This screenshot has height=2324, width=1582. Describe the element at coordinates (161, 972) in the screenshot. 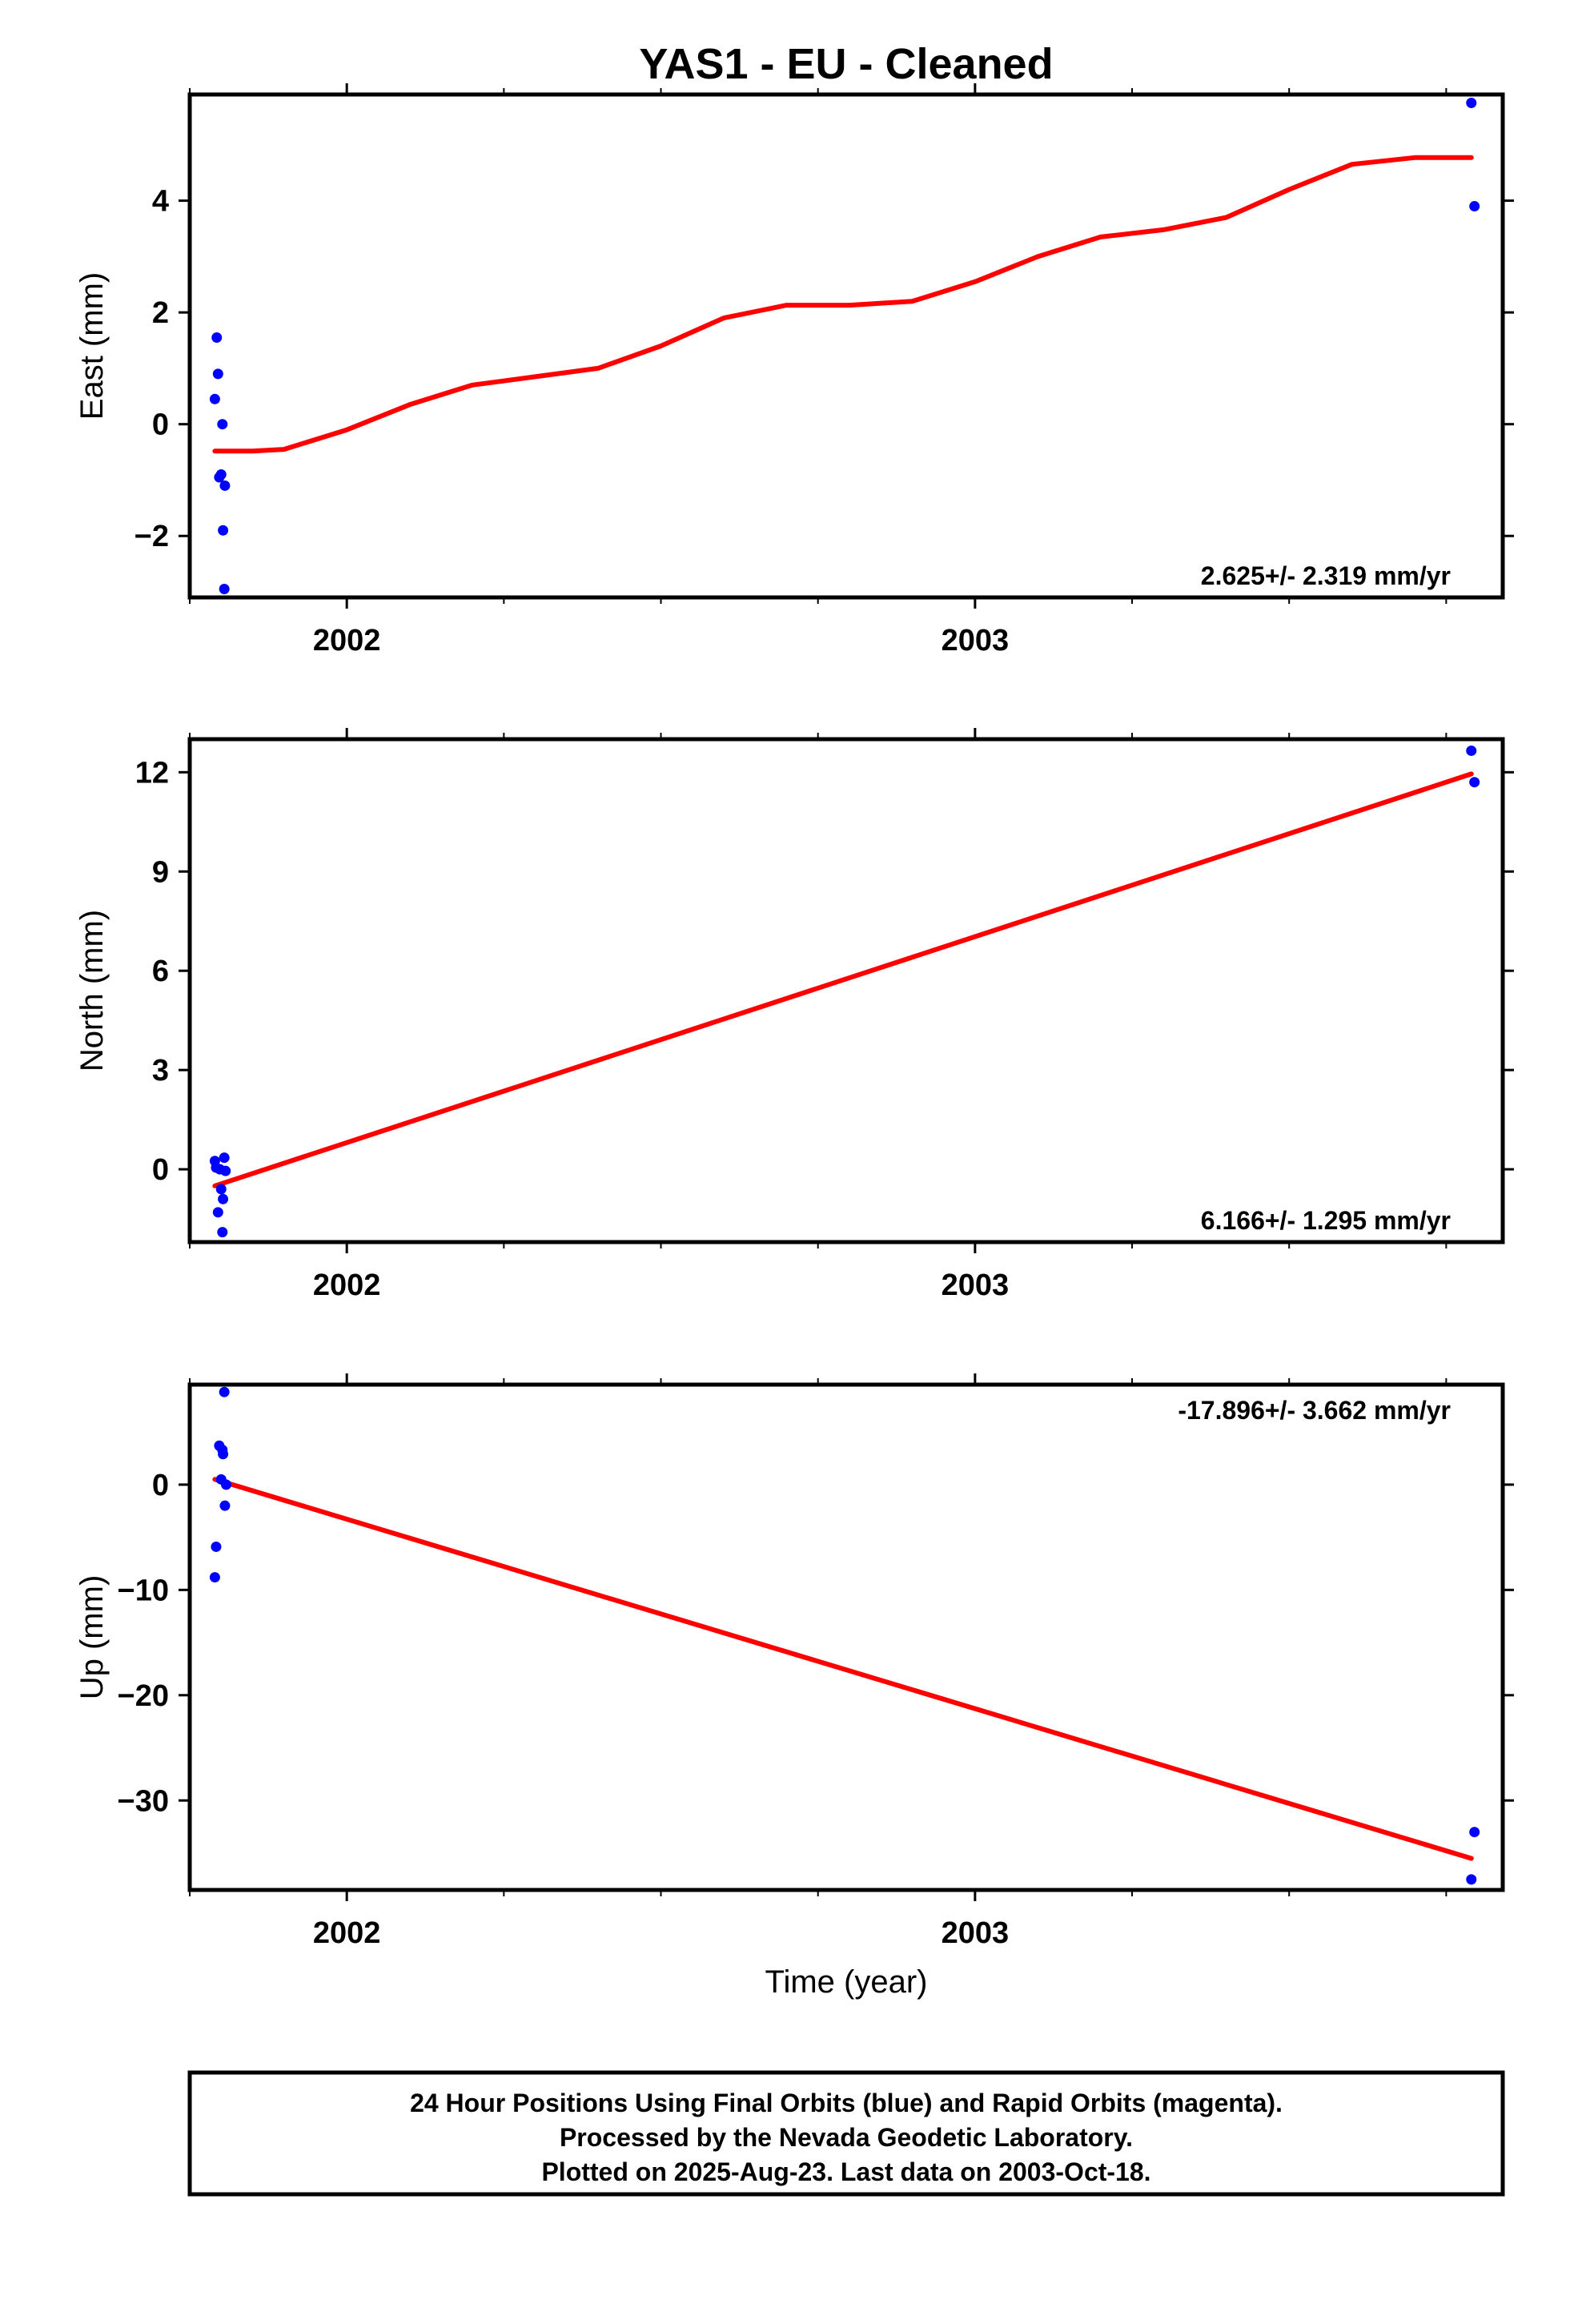

I see `y-tick-label: 6` at that location.